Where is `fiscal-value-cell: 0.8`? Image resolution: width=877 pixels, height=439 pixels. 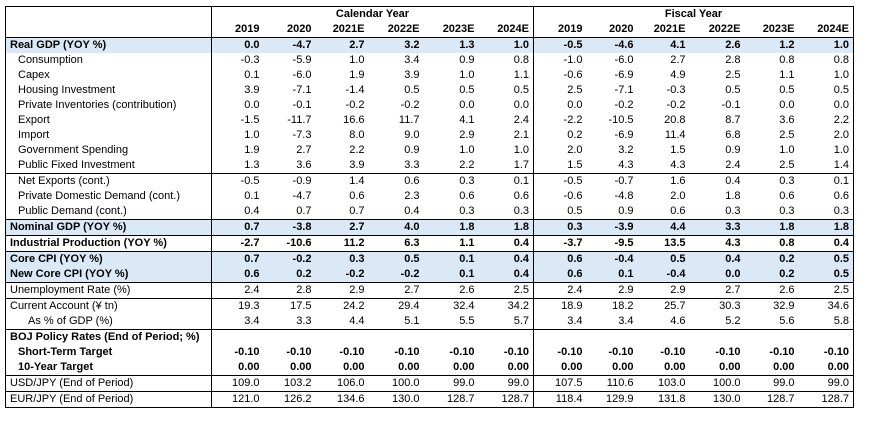
fiscal-value-cell: 0.8 is located at coordinates (787, 60).